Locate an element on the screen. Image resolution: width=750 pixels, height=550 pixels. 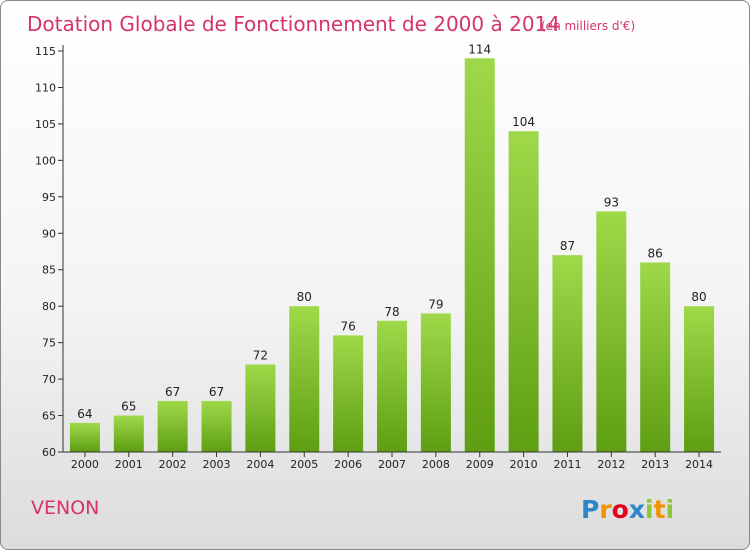
data-label-2004: 72 is located at coordinates (260, 356).